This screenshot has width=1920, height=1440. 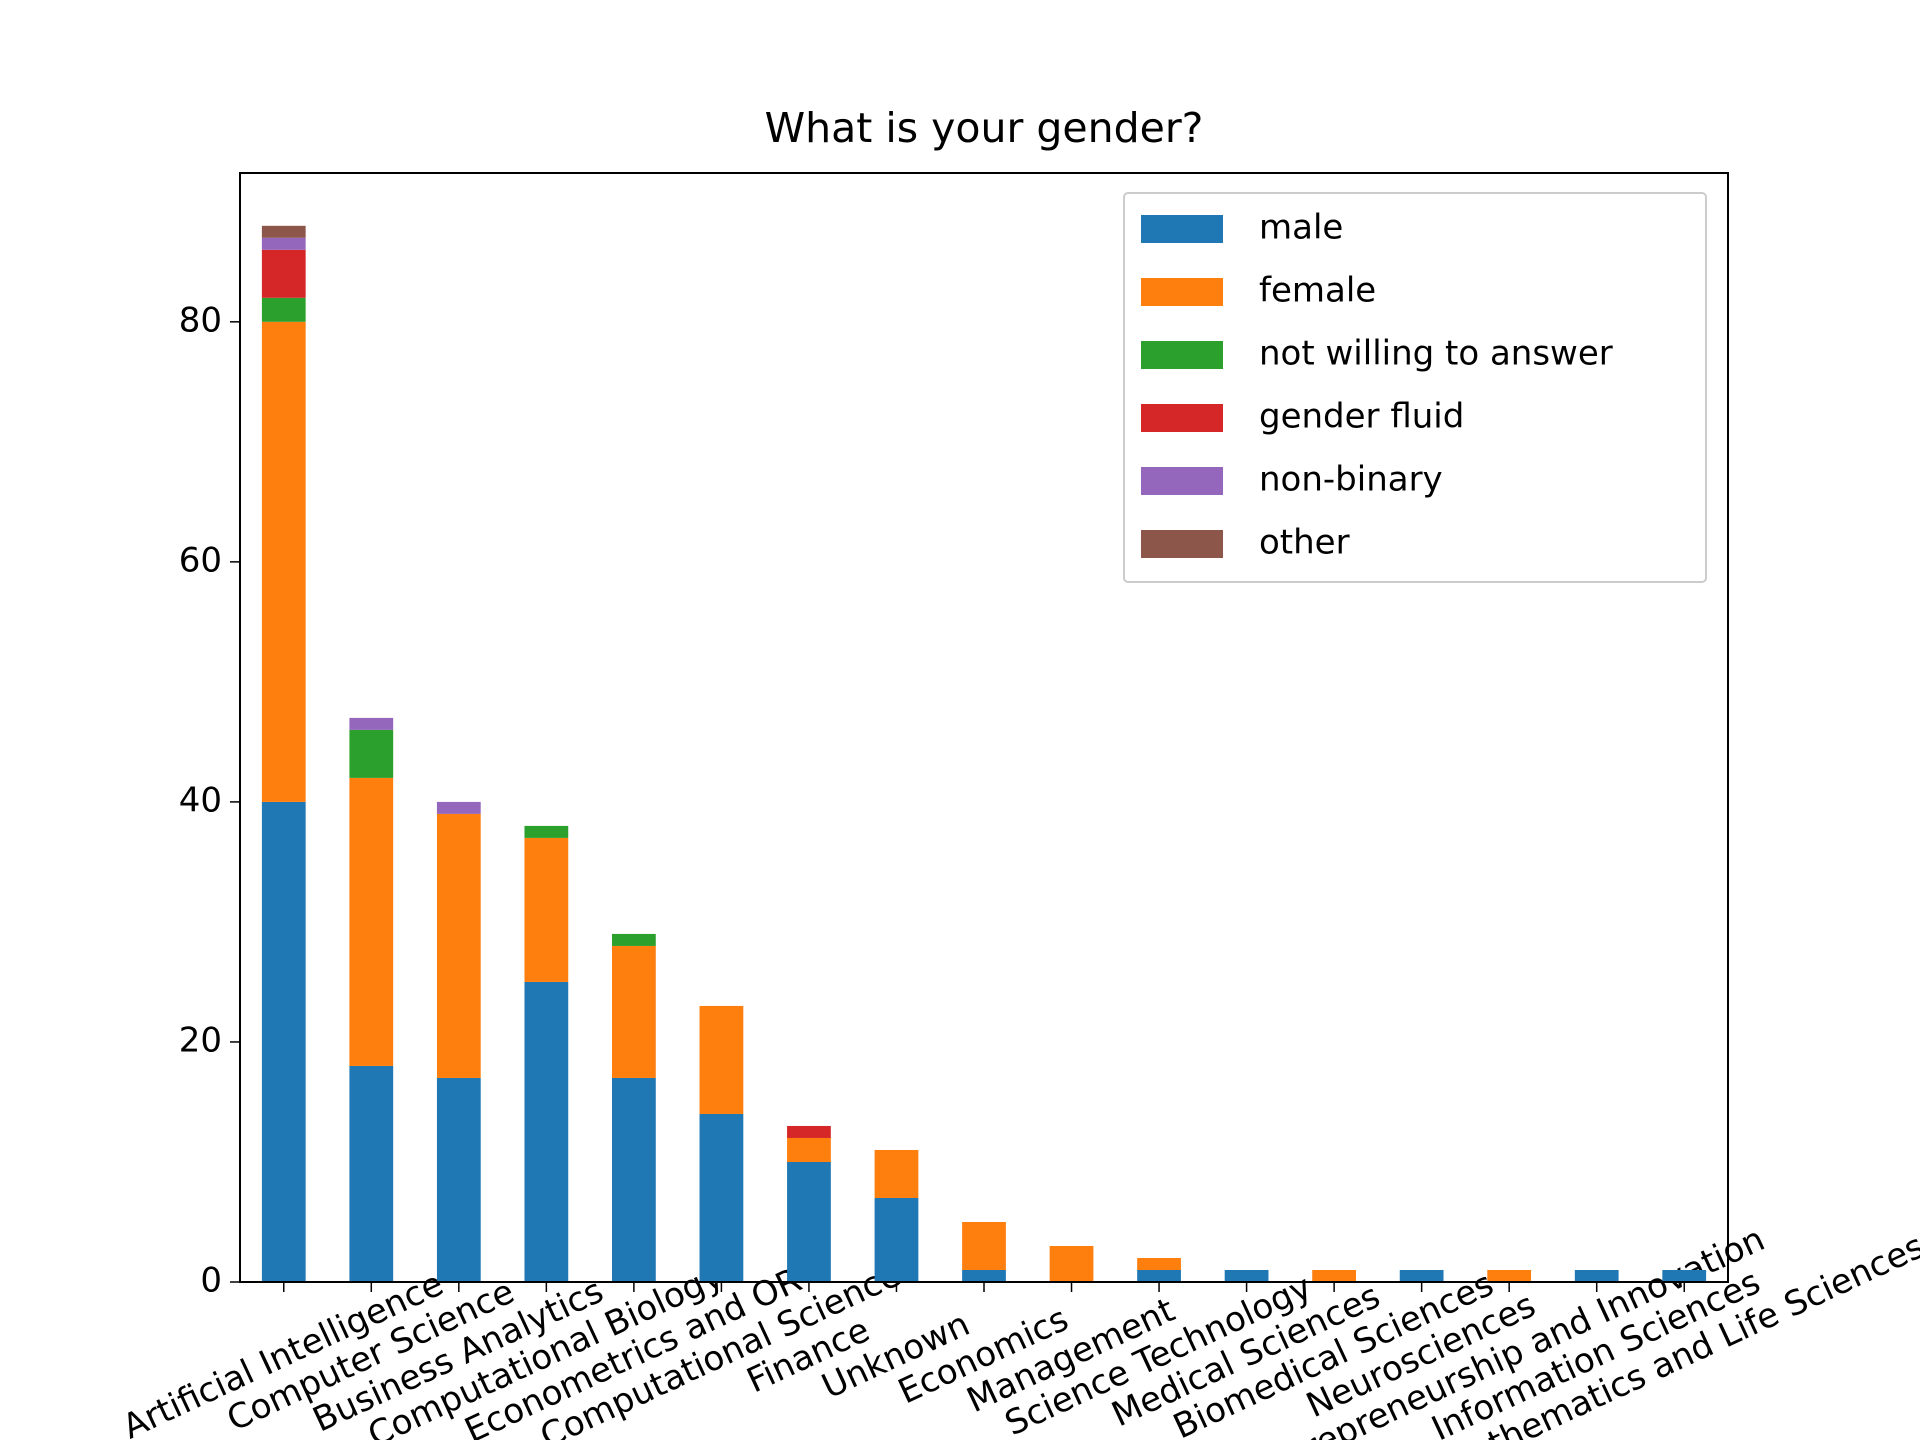 I want to click on y-tick-label: 20, so click(x=200, y=1040).